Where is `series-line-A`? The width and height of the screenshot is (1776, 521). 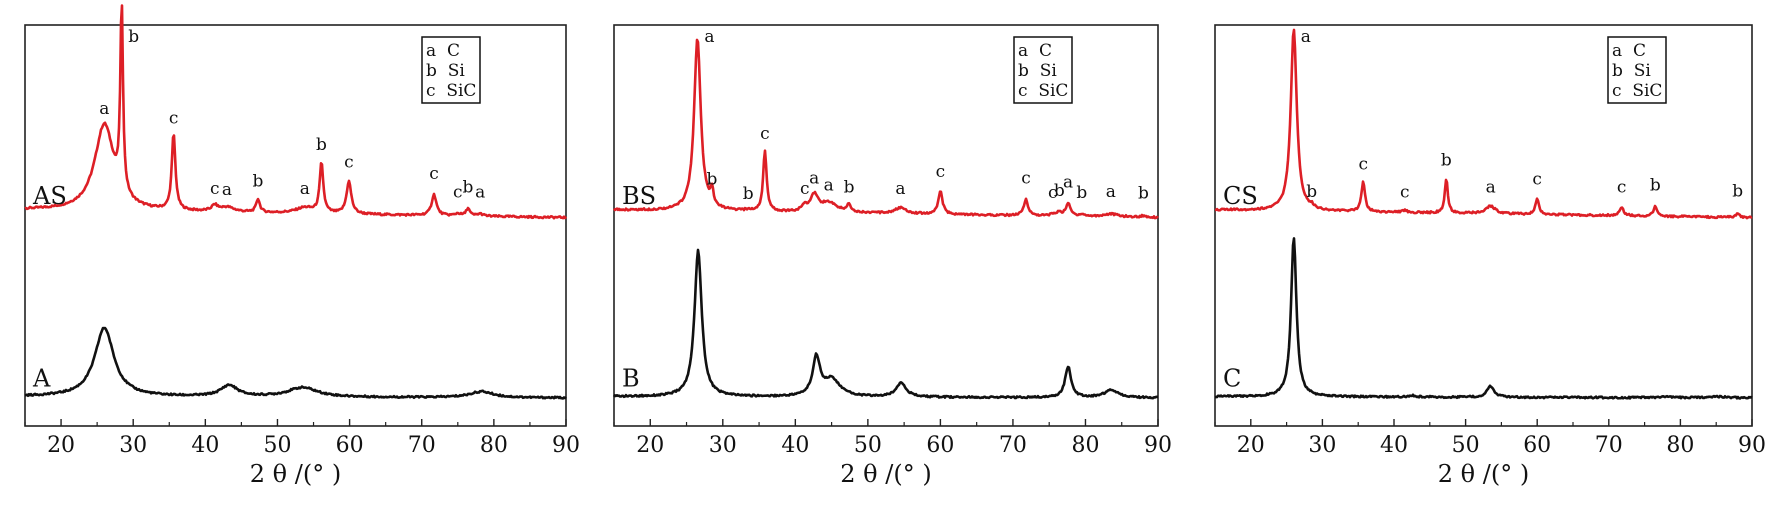
series-line-A is located at coordinates (295, 363).